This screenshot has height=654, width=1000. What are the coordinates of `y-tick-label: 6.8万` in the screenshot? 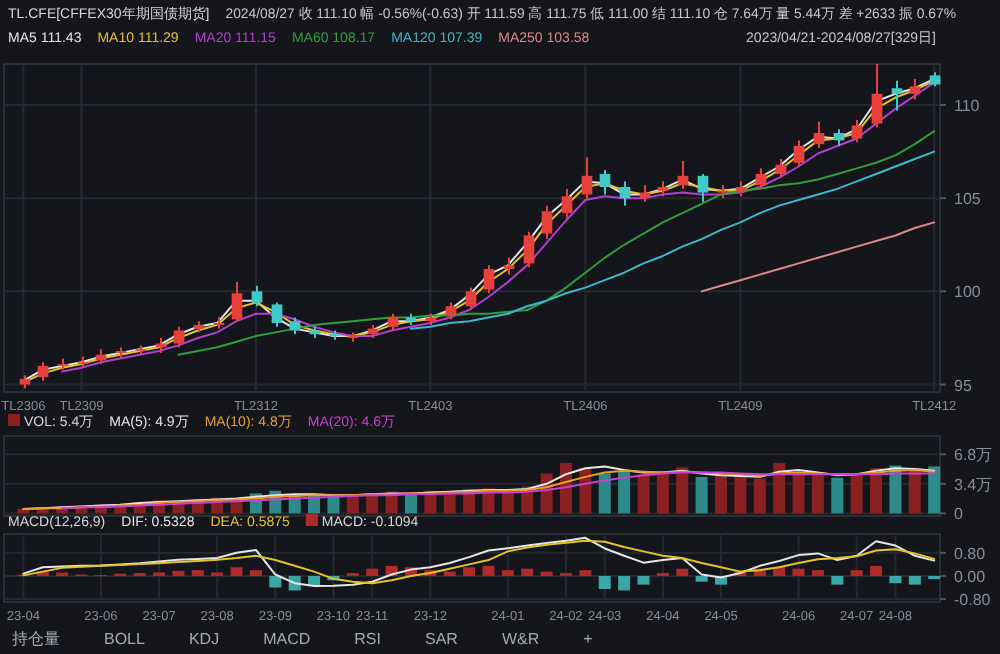 It's located at (973, 455).